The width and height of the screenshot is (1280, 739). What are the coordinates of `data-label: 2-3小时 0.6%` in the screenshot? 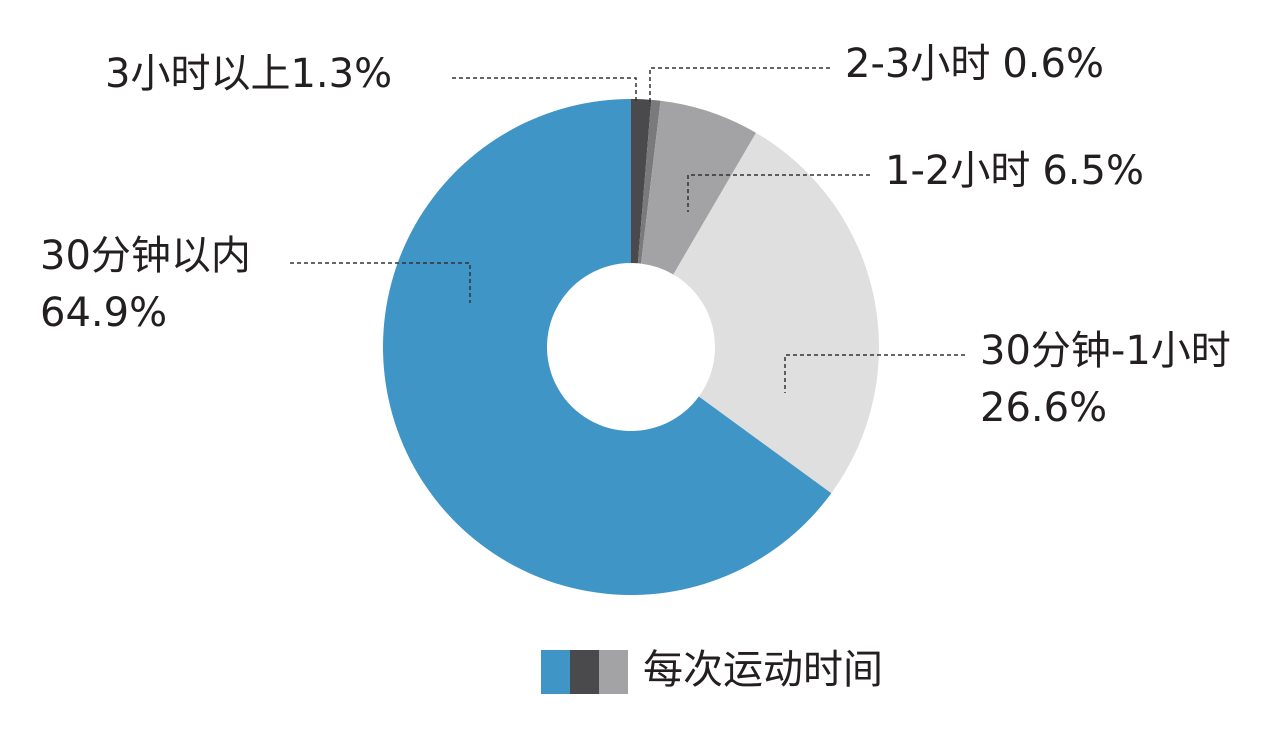 It's located at (974, 64).